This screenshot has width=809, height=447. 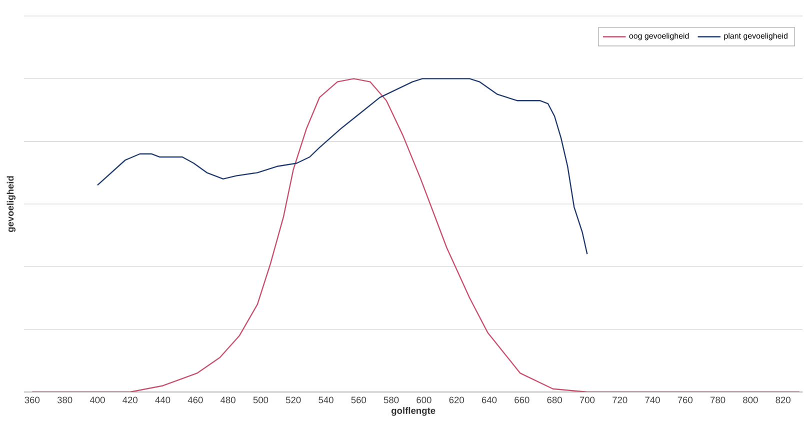 I want to click on x-tick-label: 760, so click(x=685, y=400).